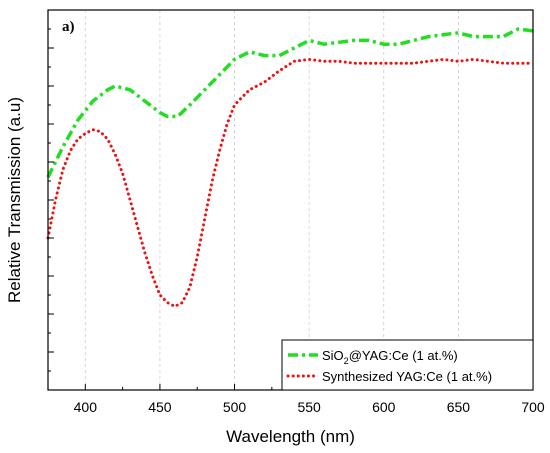 This screenshot has height=453, width=550. What do you see at coordinates (14, 200) in the screenshot?
I see `y-axis-title: Relative Transmission (a.u)` at bounding box center [14, 200].